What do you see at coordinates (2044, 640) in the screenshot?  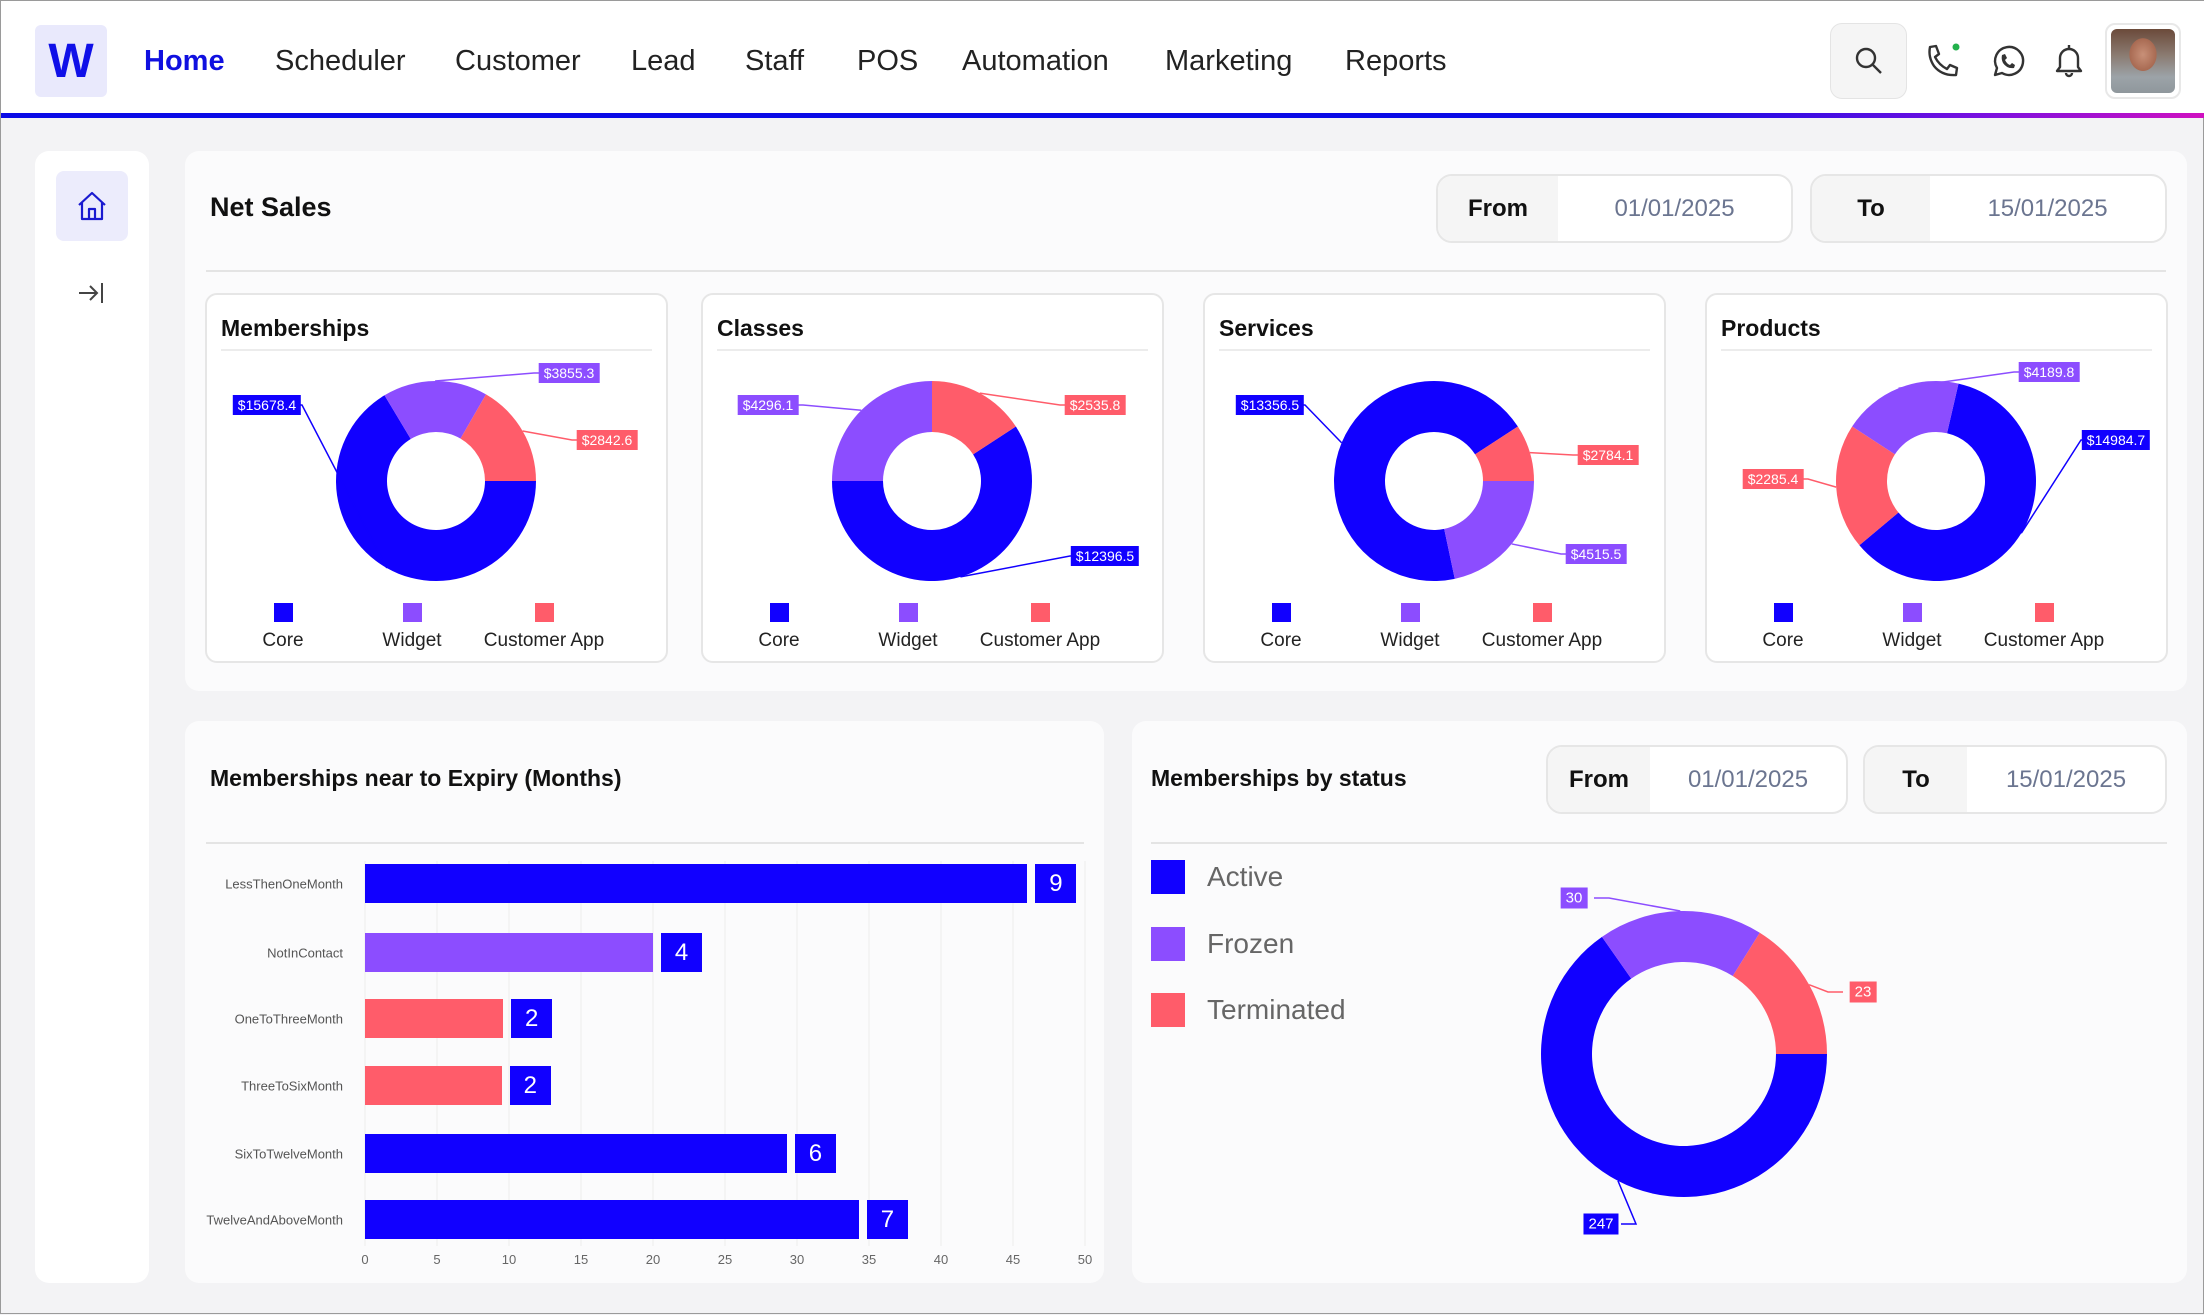 I see `legend-label: Customer App` at bounding box center [2044, 640].